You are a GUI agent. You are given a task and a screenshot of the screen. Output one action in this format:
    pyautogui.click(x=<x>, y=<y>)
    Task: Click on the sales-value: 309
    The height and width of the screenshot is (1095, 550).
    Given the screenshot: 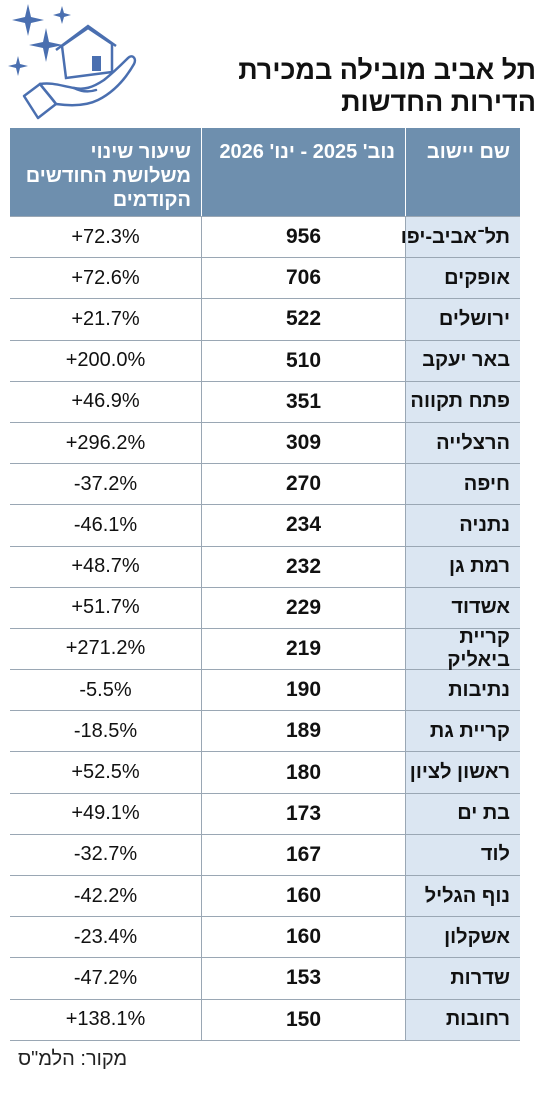 What is the action you would take?
    pyautogui.click(x=303, y=443)
    